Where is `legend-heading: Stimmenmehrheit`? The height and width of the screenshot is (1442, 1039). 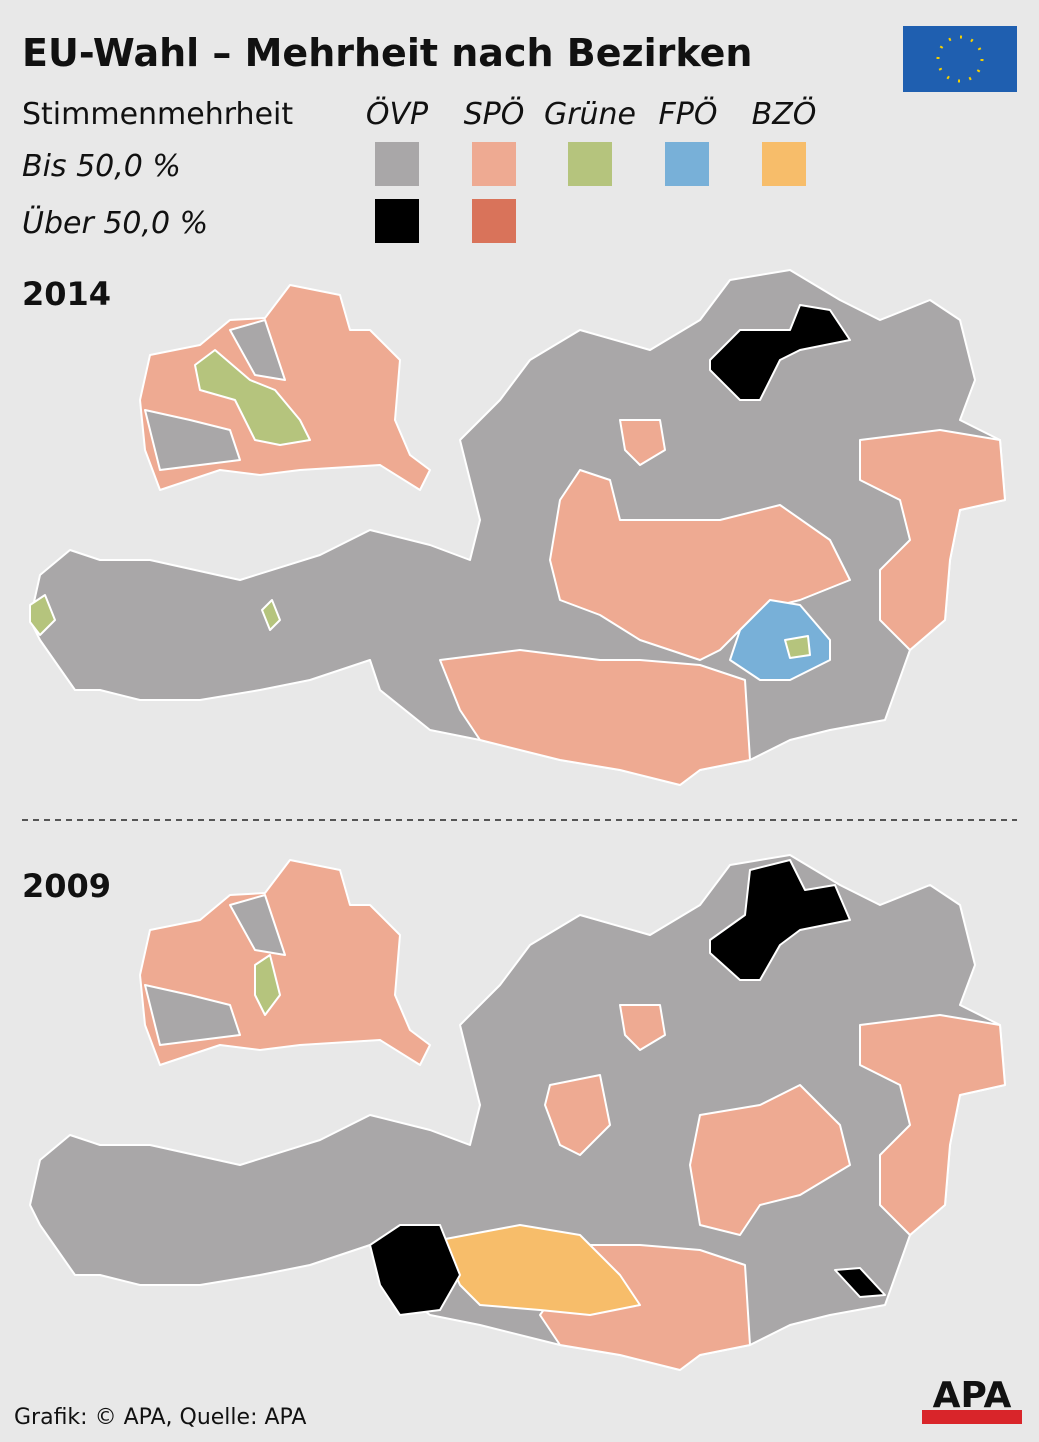 legend-heading: Stimmenmehrheit is located at coordinates (157, 114).